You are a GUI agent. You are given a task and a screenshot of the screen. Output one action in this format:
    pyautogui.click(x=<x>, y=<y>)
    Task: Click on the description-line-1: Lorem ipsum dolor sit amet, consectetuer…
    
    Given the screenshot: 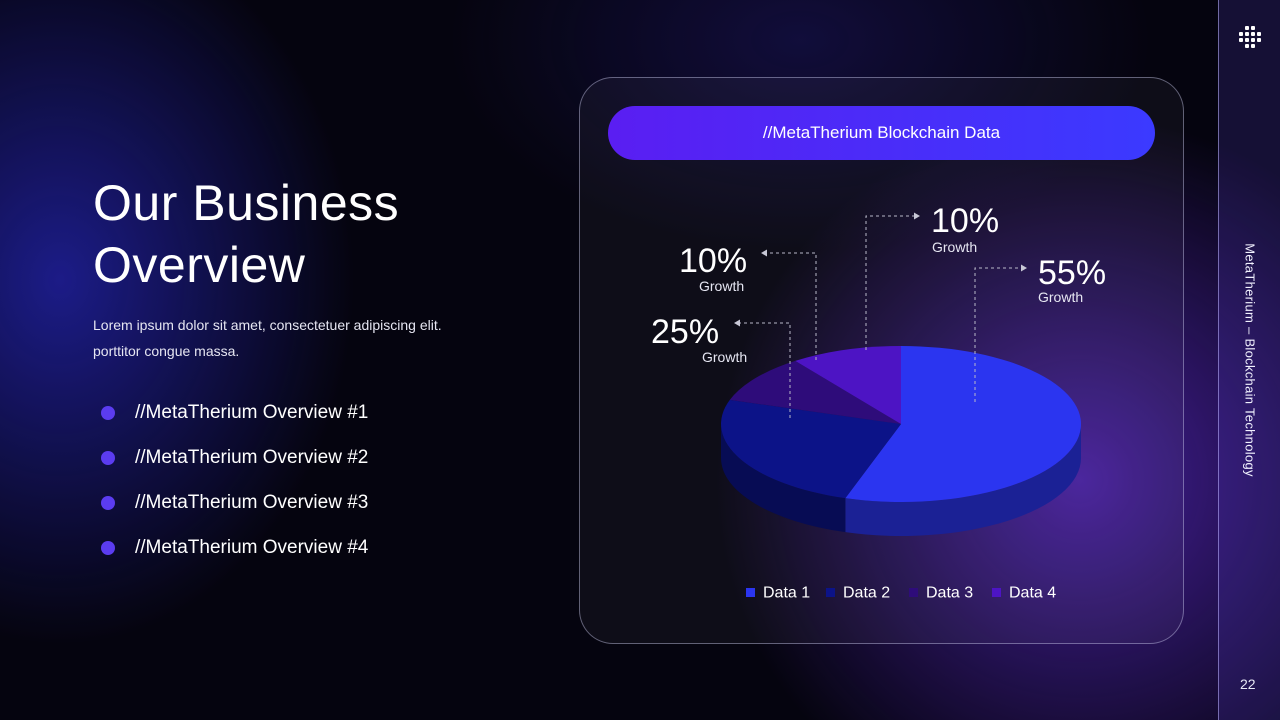 What is the action you would take?
    pyautogui.click(x=267, y=325)
    